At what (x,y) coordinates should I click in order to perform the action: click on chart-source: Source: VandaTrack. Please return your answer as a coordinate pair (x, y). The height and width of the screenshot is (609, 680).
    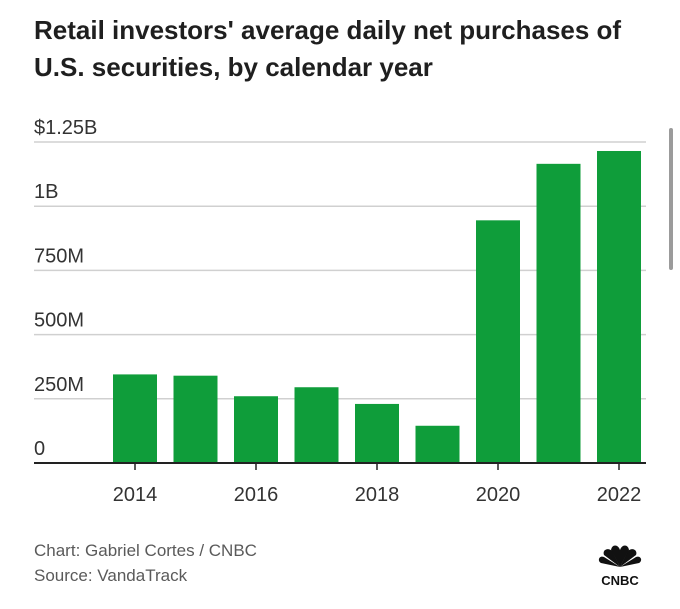
    Looking at the image, I should click on (111, 575).